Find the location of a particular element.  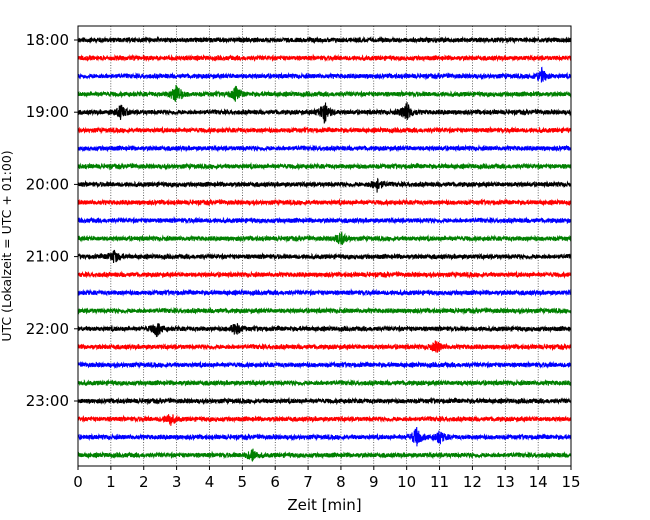

x-tick-label: 1 is located at coordinates (111, 482).